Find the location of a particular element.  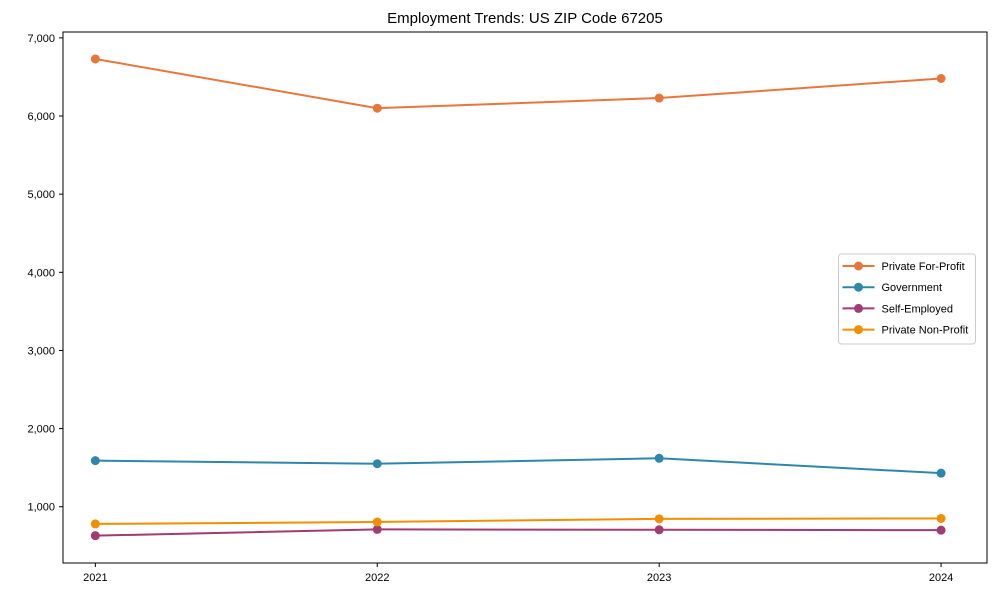

y-tick-label: 6,000 is located at coordinates (41, 117).